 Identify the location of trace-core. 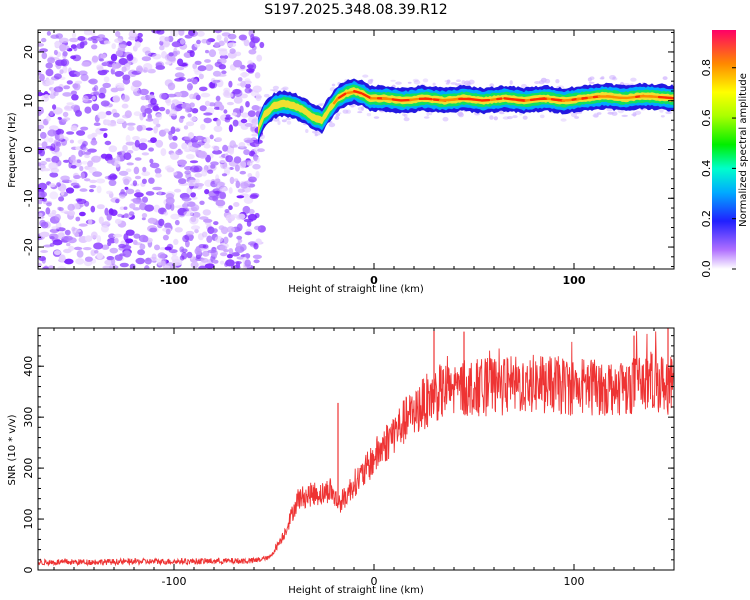
(358, 92).